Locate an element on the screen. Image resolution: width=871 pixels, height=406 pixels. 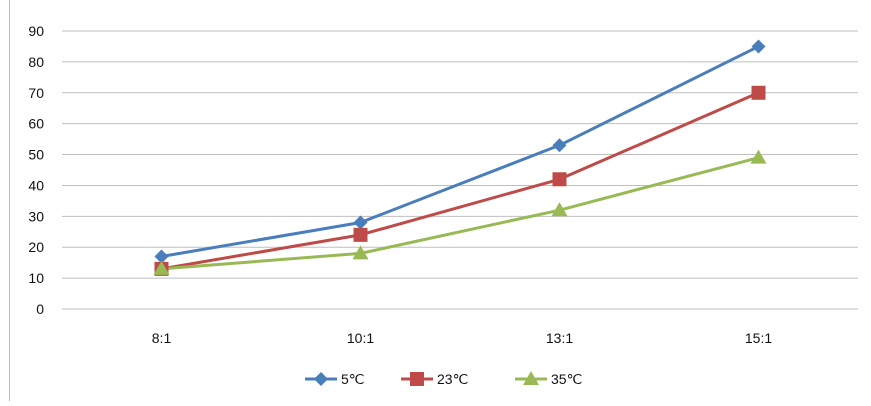
left-border-line is located at coordinates (9, 200).